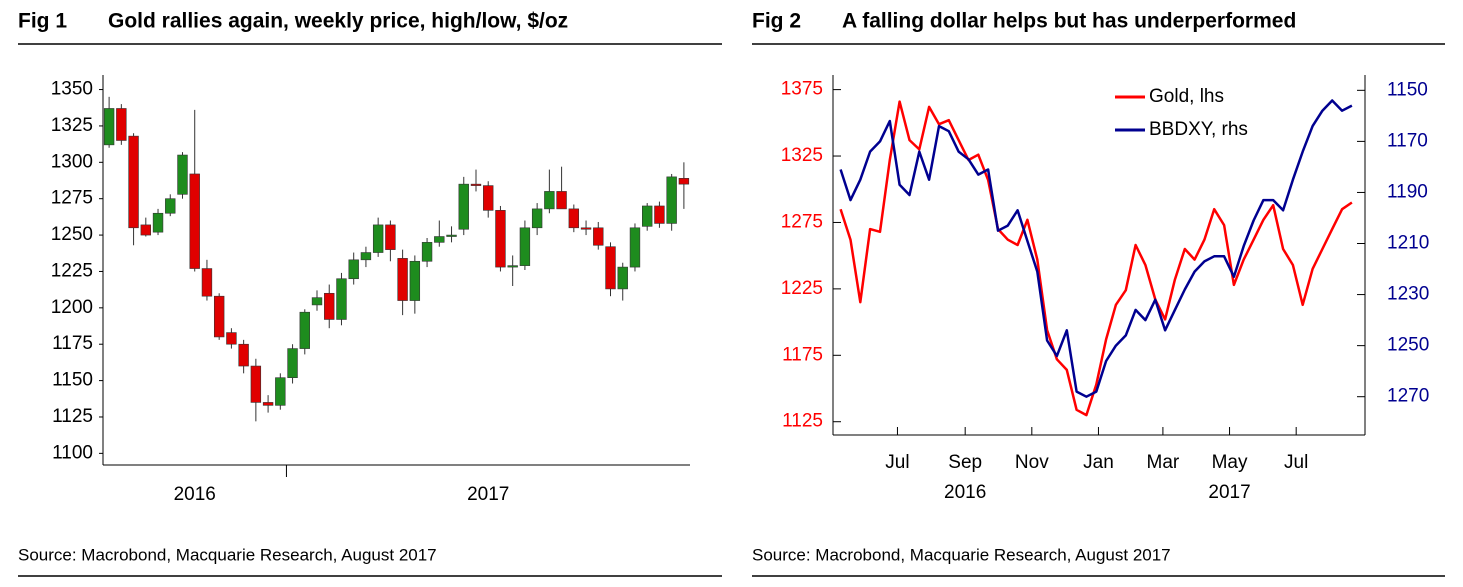 The image size is (1463, 587). Describe the element at coordinates (1407, 140) in the screenshot. I see `y2-tick-label: 1170` at that location.